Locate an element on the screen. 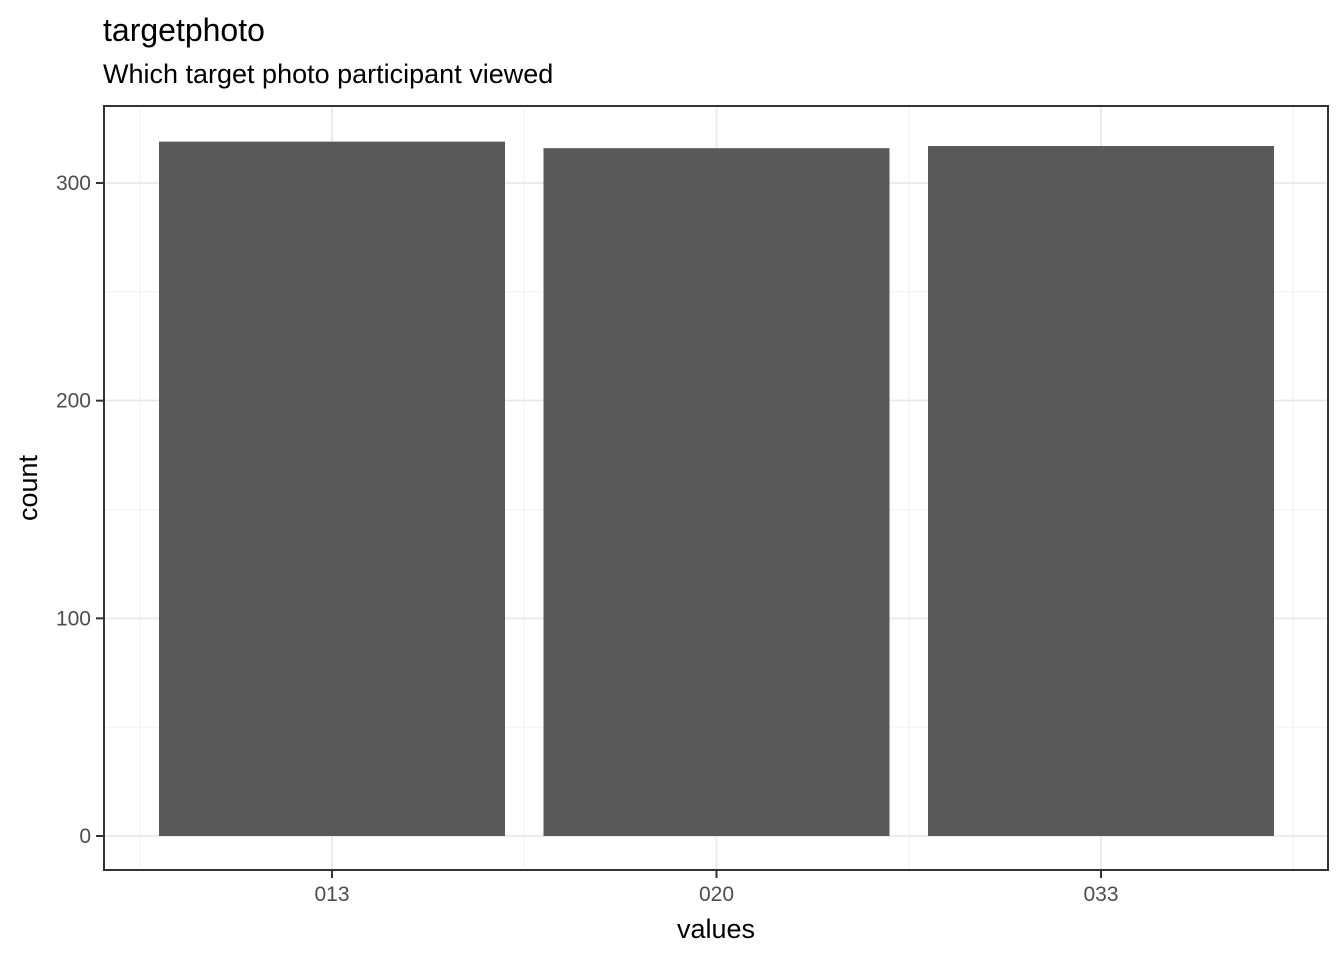  x-axis: 013 020 033 is located at coordinates (716, 888).